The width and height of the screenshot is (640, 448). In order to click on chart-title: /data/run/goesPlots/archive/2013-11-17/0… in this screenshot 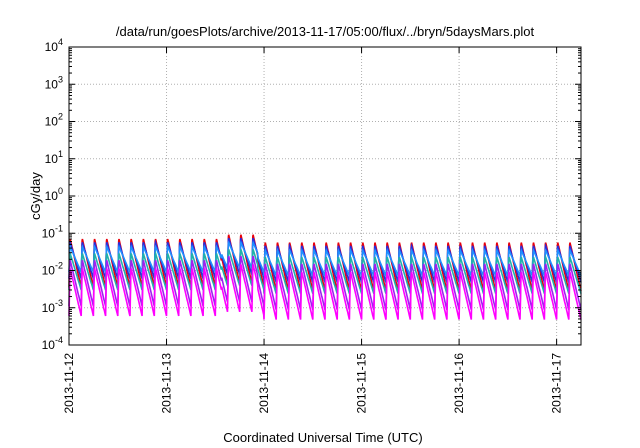, I will do `click(325, 31)`.